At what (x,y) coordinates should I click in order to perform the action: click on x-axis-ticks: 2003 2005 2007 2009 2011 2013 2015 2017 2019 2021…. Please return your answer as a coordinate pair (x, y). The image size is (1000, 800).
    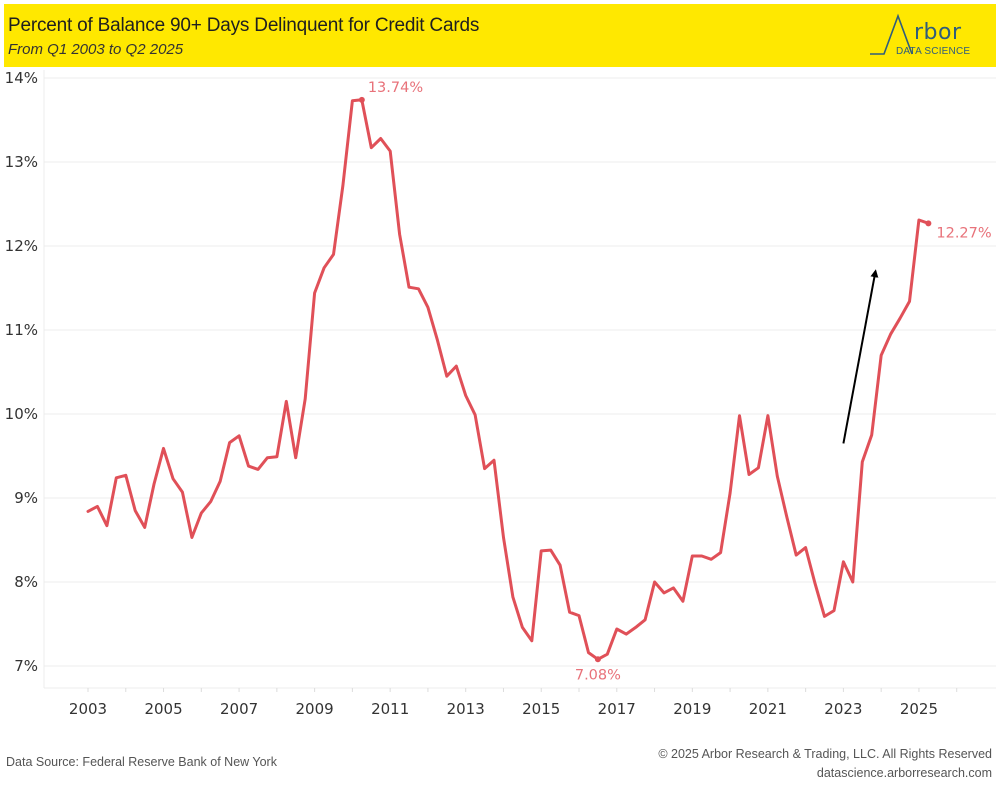
    Looking at the image, I should click on (513, 703).